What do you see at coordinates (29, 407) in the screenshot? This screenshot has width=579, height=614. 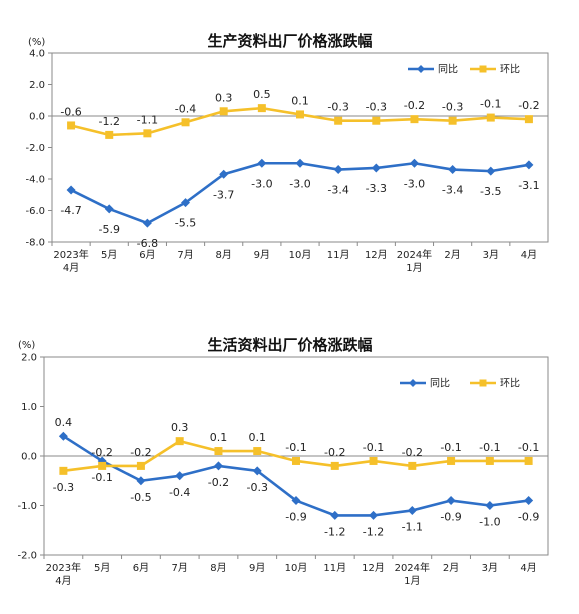 I see `y-tick-label: 1.0` at bounding box center [29, 407].